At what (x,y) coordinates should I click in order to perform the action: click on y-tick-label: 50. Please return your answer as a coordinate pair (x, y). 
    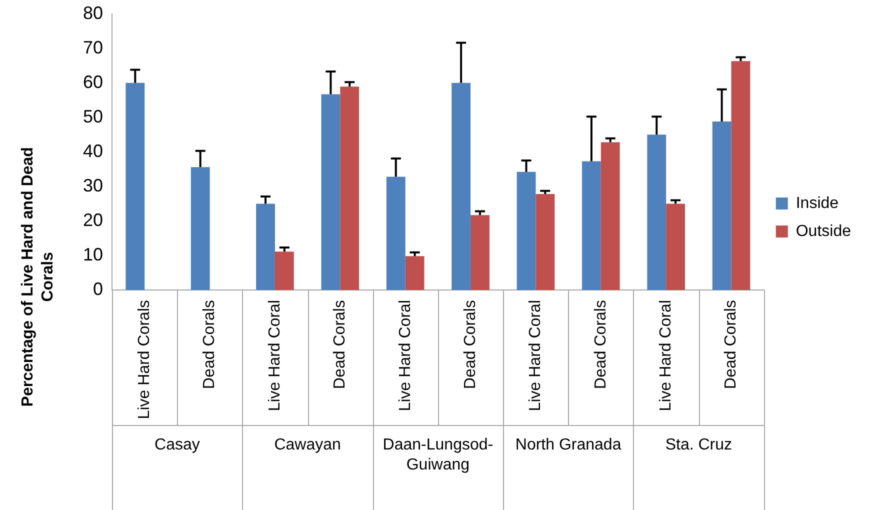
    Looking at the image, I should click on (93, 116).